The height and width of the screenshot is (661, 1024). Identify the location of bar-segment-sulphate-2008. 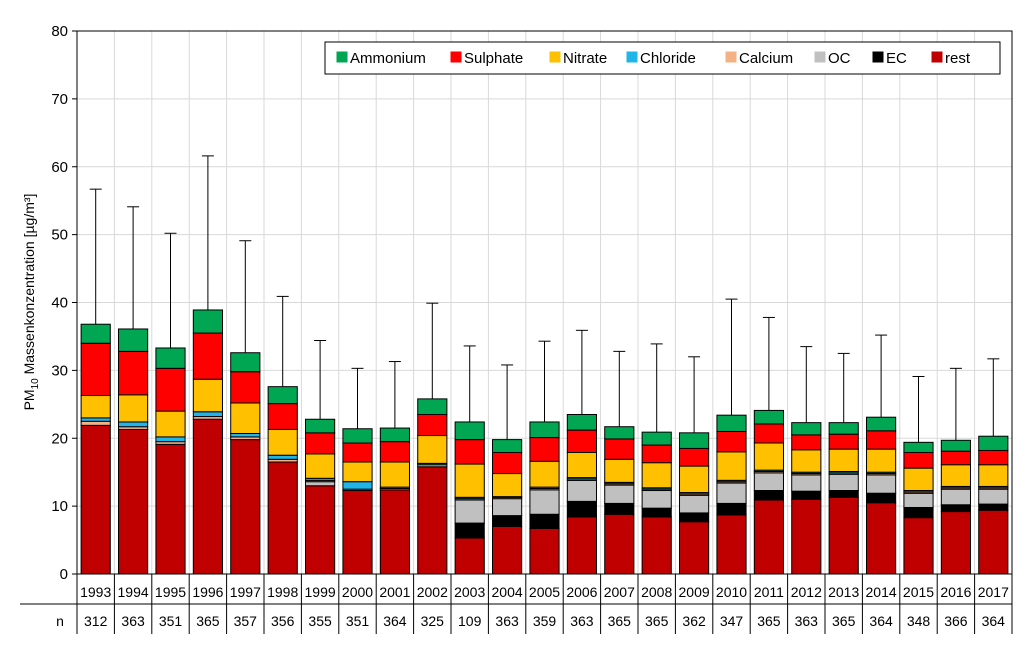
(656, 454).